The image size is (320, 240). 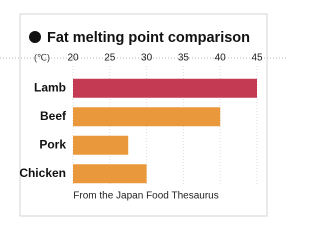 I want to click on y-tick-label: Chicken, so click(x=42, y=173).